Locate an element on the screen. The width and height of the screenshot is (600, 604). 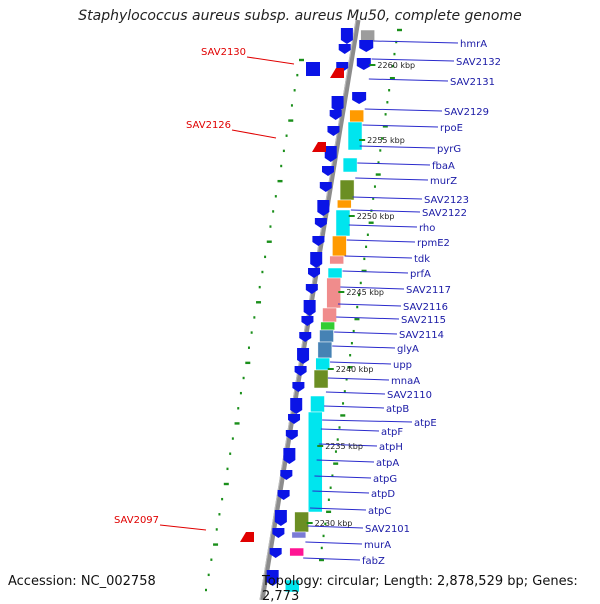
gene-label: rpoE is located at coordinates (451, 128).